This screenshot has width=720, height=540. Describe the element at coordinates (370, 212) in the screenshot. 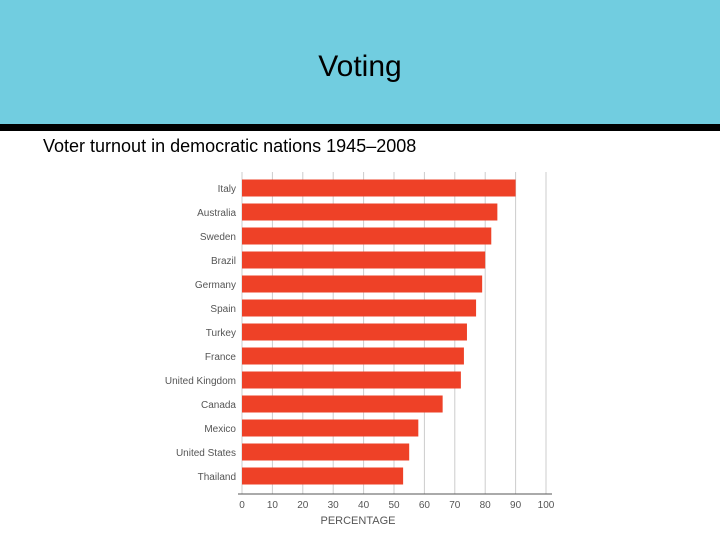

I see `bar-australia` at that location.